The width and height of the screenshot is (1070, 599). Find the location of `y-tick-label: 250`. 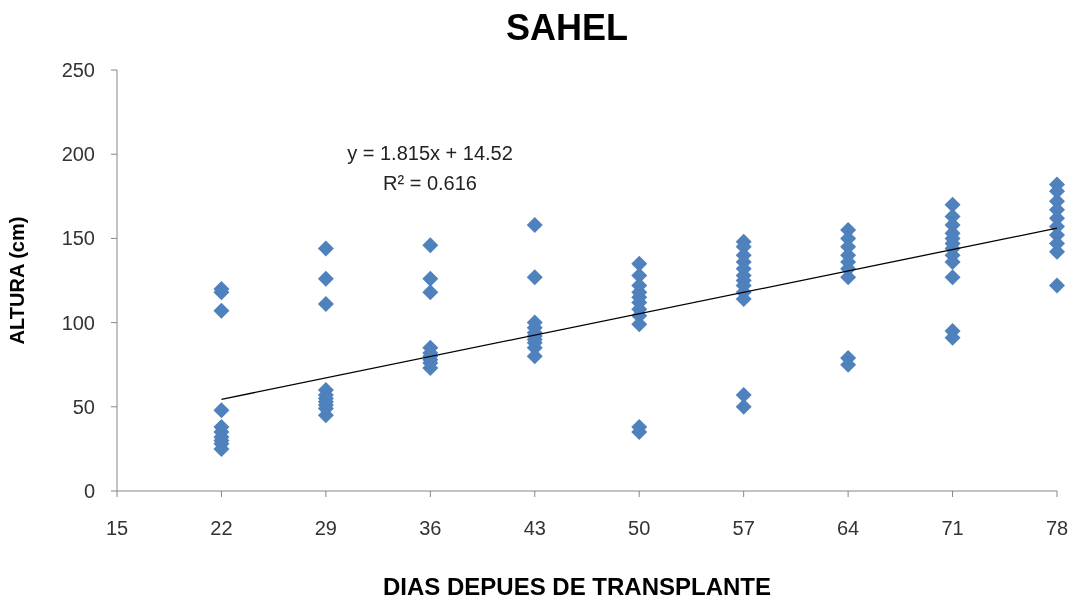

y-tick-label: 250 is located at coordinates (78, 70).